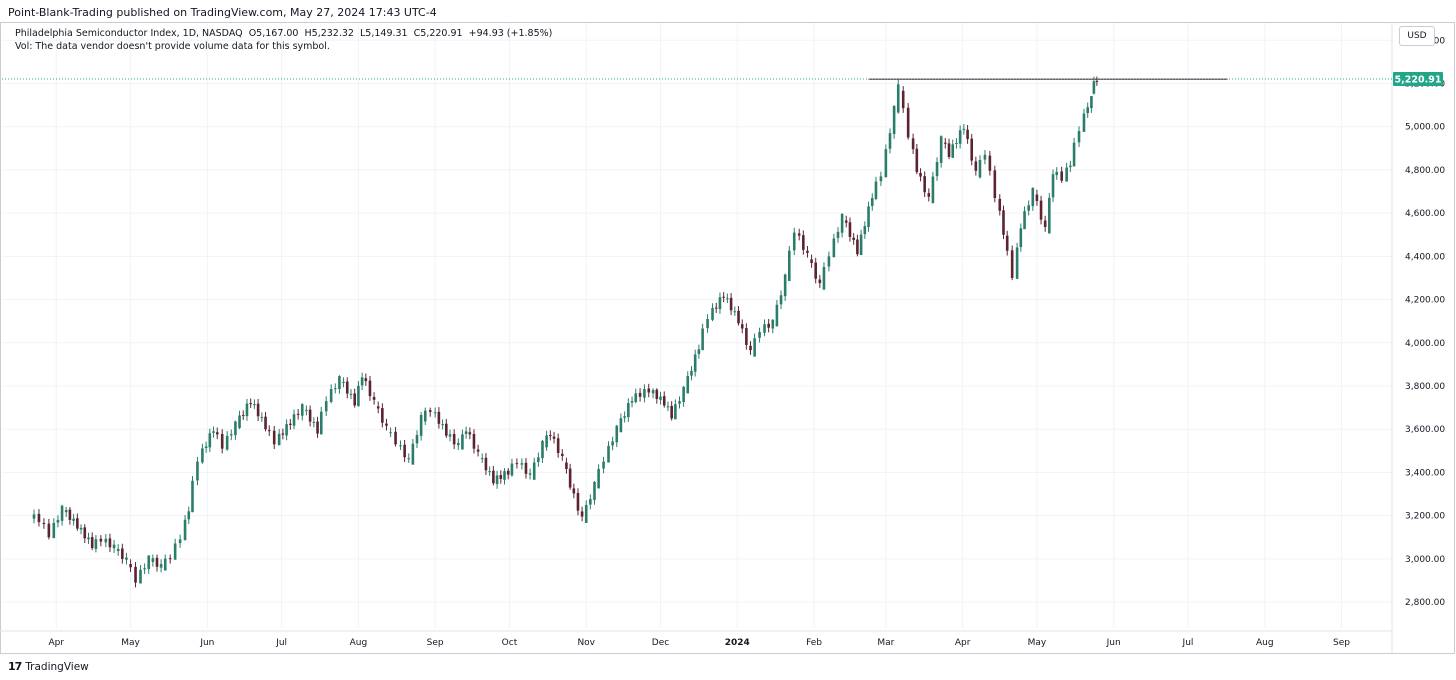  Describe the element at coordinates (281, 643) in the screenshot. I see `x-tick-label: Jul` at that location.